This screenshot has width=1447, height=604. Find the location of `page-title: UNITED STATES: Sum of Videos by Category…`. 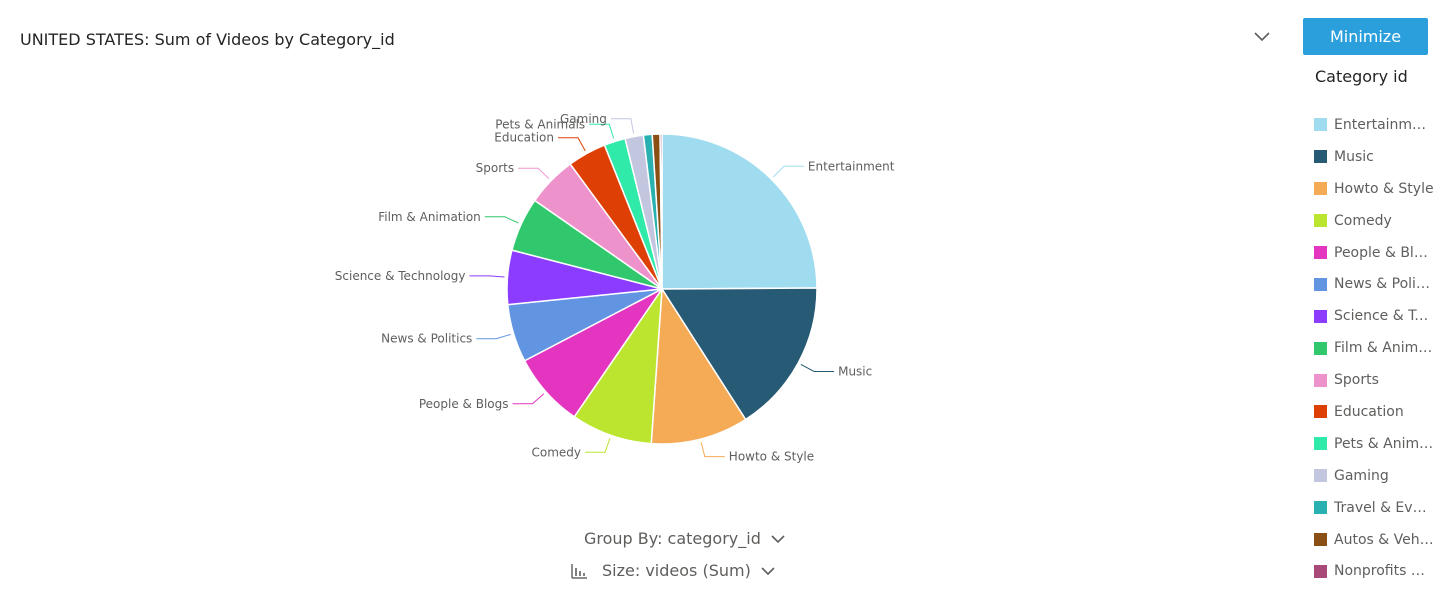

page-title: UNITED STATES: Sum of Videos by Category… is located at coordinates (207, 39).